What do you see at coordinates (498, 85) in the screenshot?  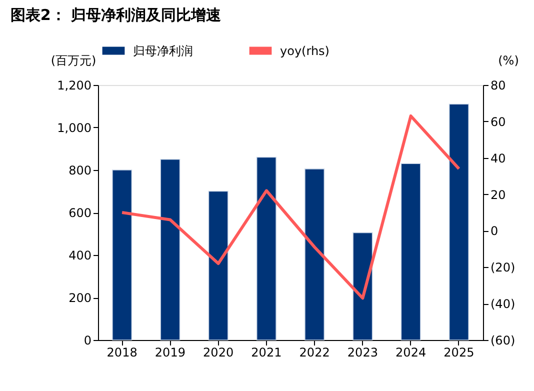 I see `y2-tick-label: 80` at bounding box center [498, 85].